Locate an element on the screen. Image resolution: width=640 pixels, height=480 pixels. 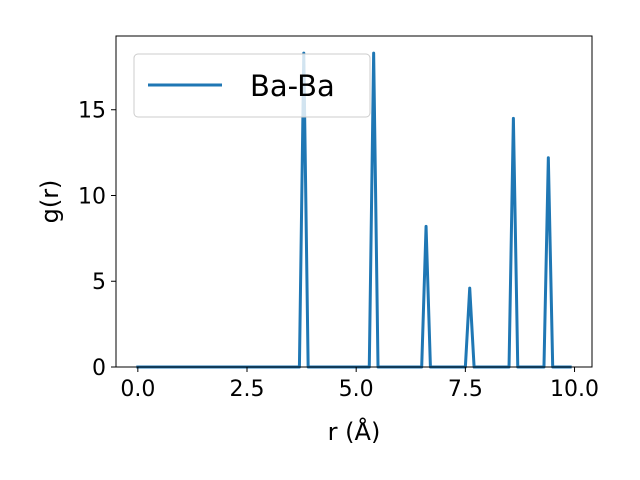
y-tick-label: 5 is located at coordinates (99, 282).